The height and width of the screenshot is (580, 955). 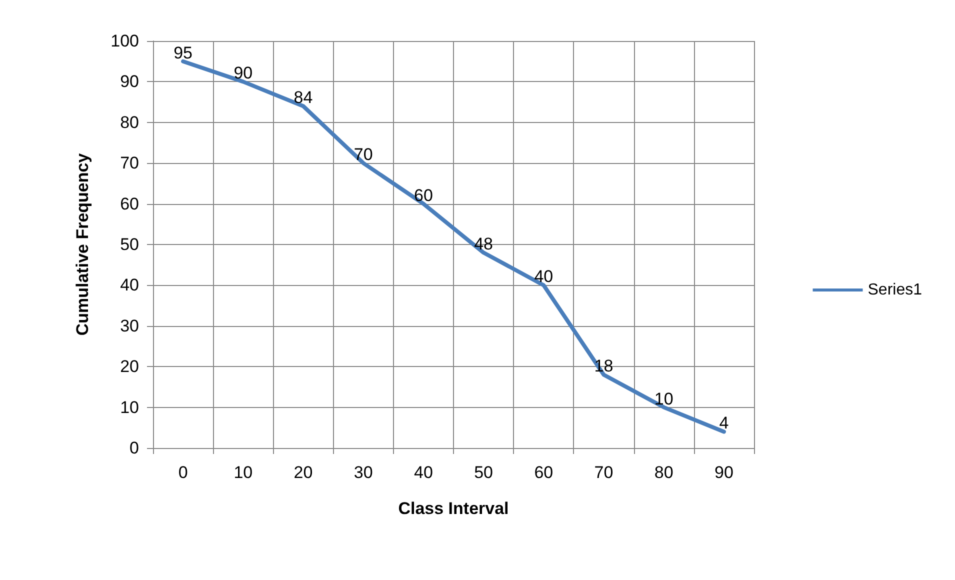 What do you see at coordinates (129, 122) in the screenshot?
I see `y-tick-label: 80` at bounding box center [129, 122].